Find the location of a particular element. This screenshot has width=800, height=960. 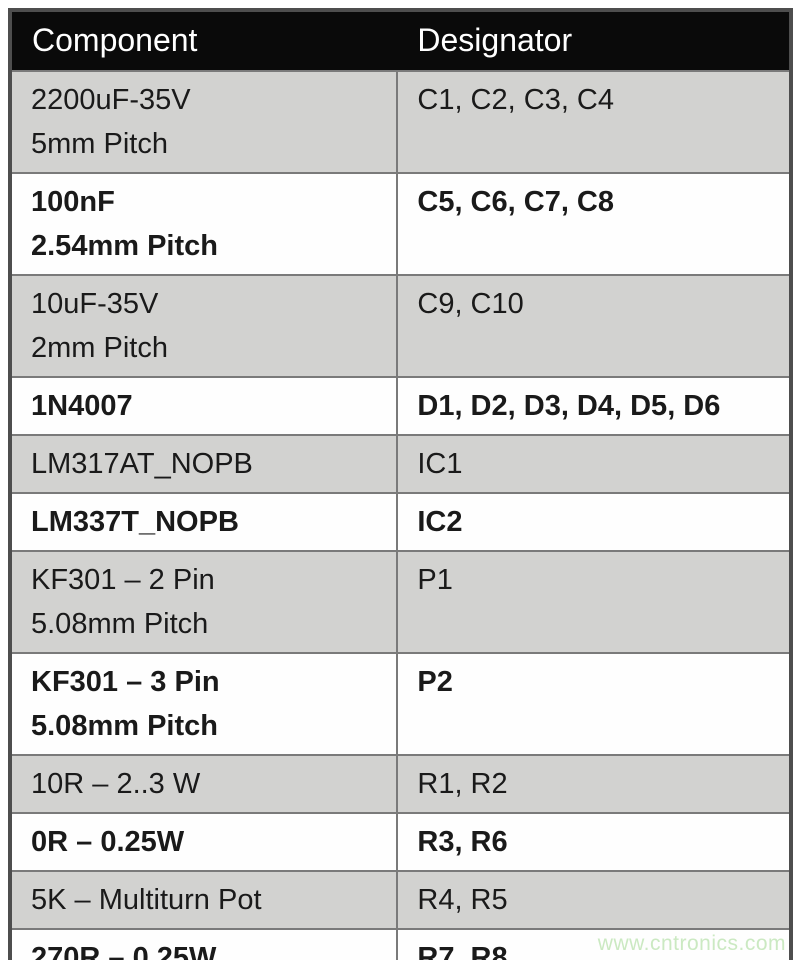

component-line: KF301 – 3 Pin is located at coordinates (125, 682).